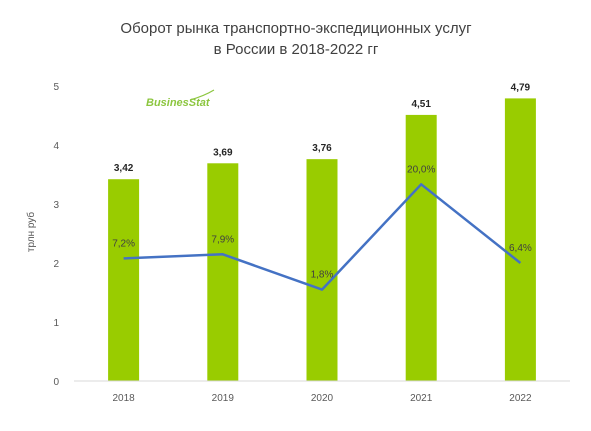 The image size is (591, 431). What do you see at coordinates (322, 148) in the screenshot?
I see `bar-value-label: 3,76` at bounding box center [322, 148].